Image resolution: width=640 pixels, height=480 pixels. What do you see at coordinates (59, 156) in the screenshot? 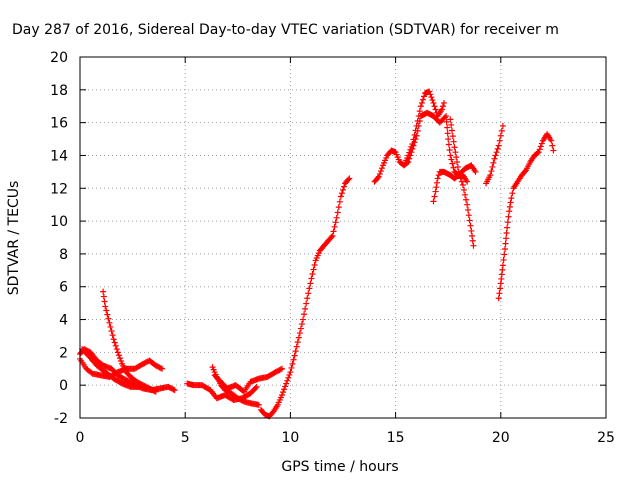
I see `y-tick-label: 14` at bounding box center [59, 156].